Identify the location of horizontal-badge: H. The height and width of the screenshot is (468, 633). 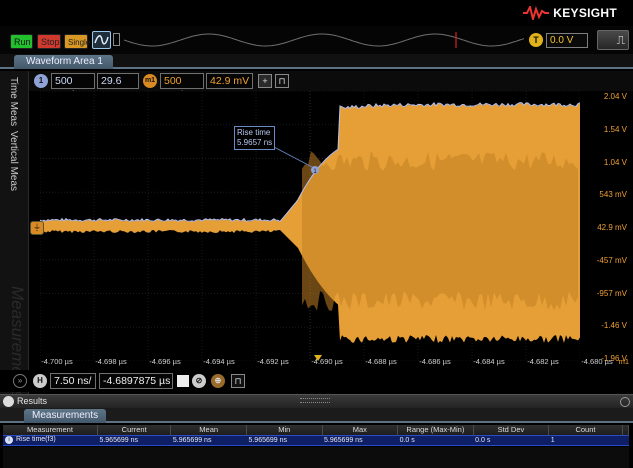
(40, 381).